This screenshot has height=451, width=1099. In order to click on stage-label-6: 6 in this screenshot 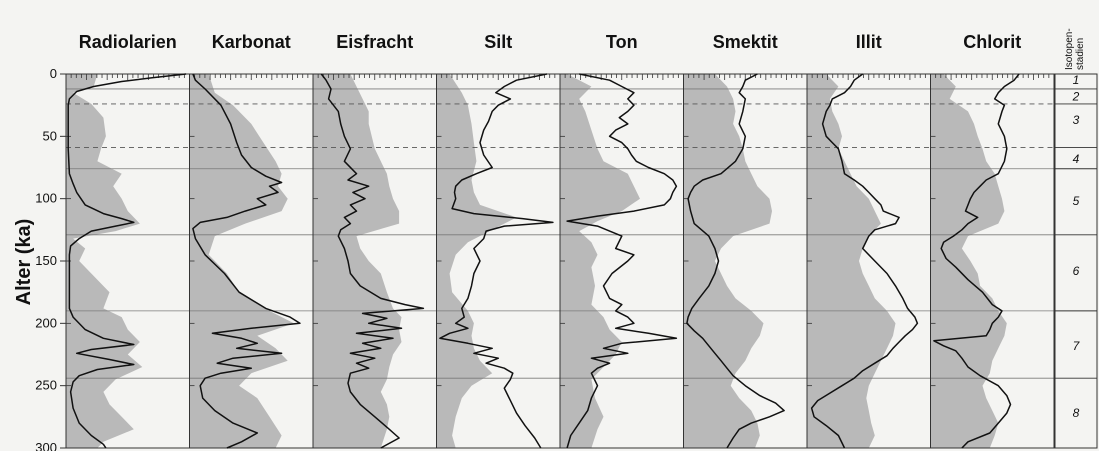, I will do `click(1076, 271)`.